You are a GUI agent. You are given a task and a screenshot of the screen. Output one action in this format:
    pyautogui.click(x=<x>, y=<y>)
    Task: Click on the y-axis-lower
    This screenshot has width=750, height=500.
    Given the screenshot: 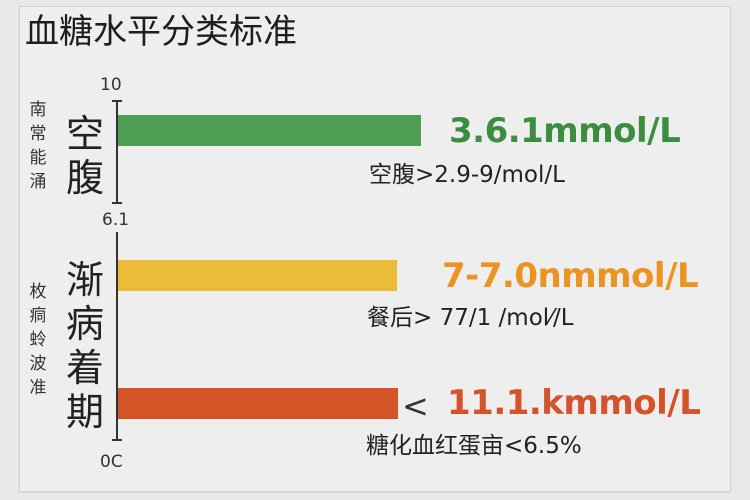 What is the action you would take?
    pyautogui.click(x=117, y=336)
    